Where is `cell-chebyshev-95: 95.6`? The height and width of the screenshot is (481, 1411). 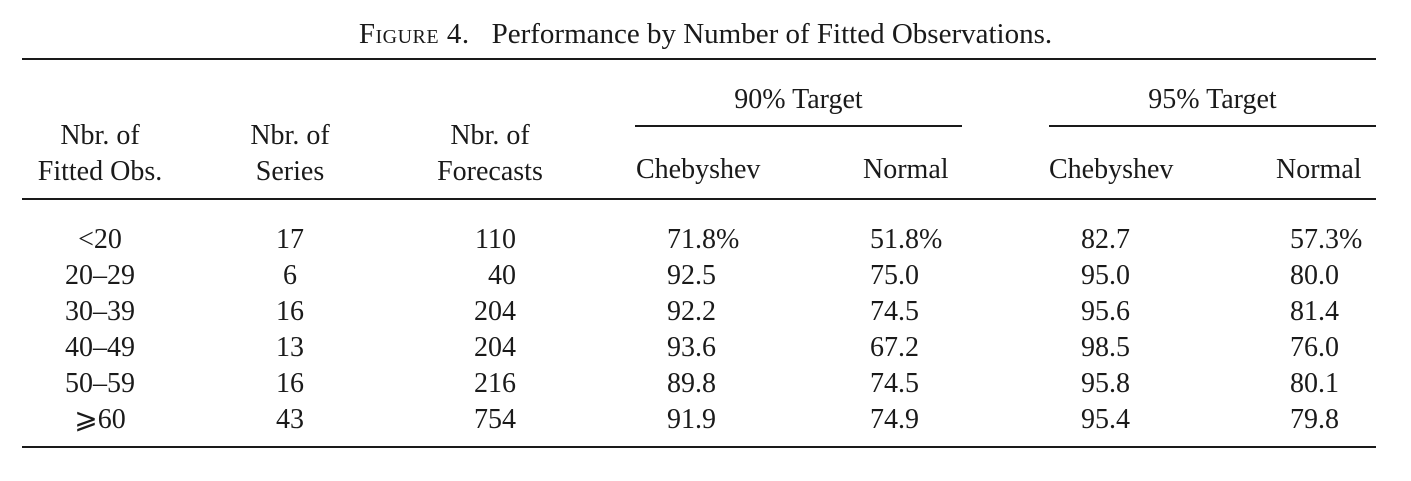 cell-chebyshev-95: 95.6 is located at coordinates (1105, 311).